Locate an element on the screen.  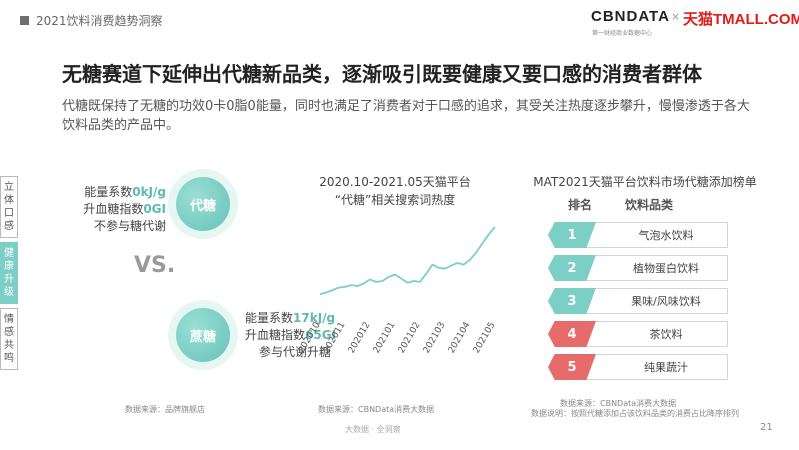
line-chart-source: 数据来源：CBNData消费大数据 is located at coordinates (376, 409).